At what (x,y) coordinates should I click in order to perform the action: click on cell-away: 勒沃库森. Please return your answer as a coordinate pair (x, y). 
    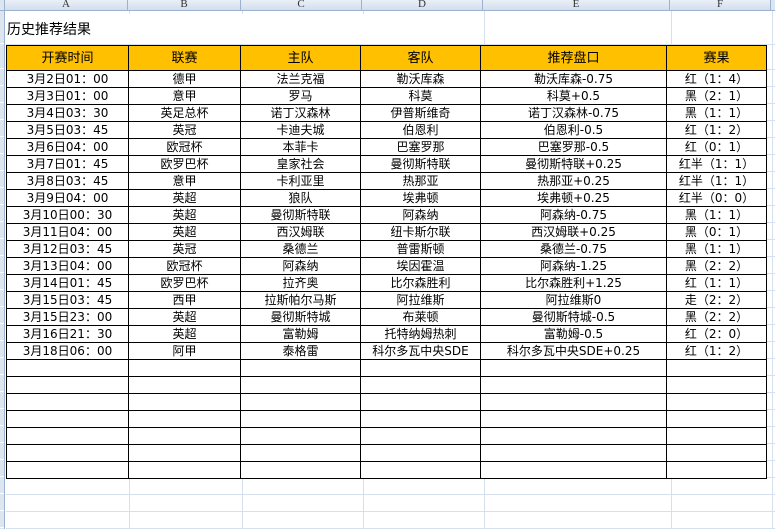
    Looking at the image, I should click on (420, 79).